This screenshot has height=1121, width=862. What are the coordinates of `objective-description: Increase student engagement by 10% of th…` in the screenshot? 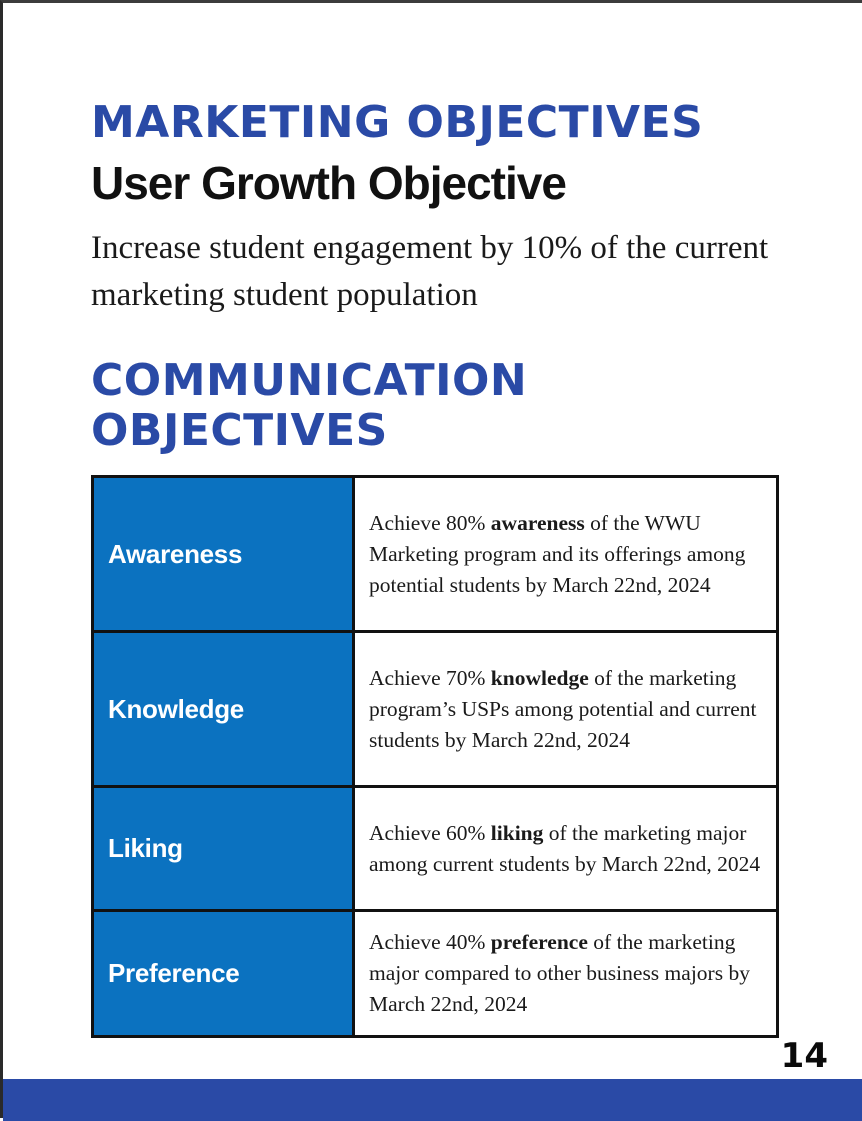 It's located at (430, 271).